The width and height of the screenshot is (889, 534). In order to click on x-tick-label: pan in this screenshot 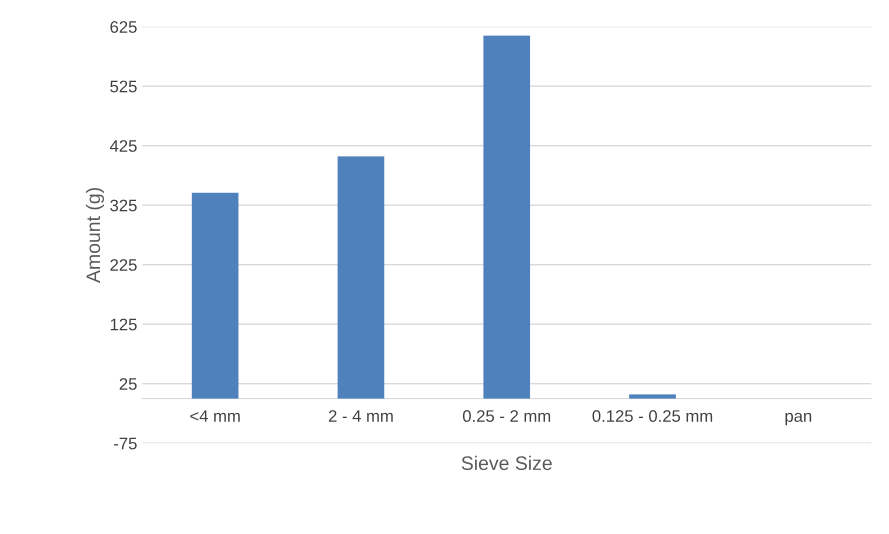, I will do `click(798, 419)`.